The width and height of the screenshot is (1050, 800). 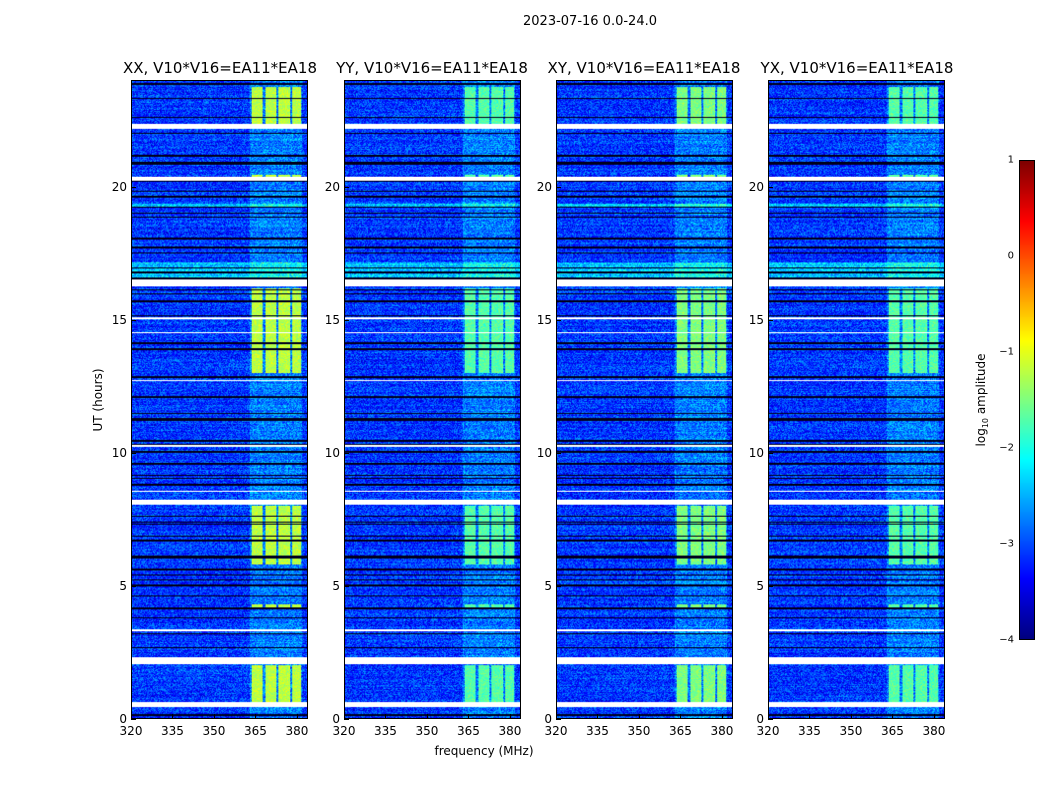 I want to click on panel-title-xy: XY, V10*V16=EA11*EA18, so click(x=644, y=68).